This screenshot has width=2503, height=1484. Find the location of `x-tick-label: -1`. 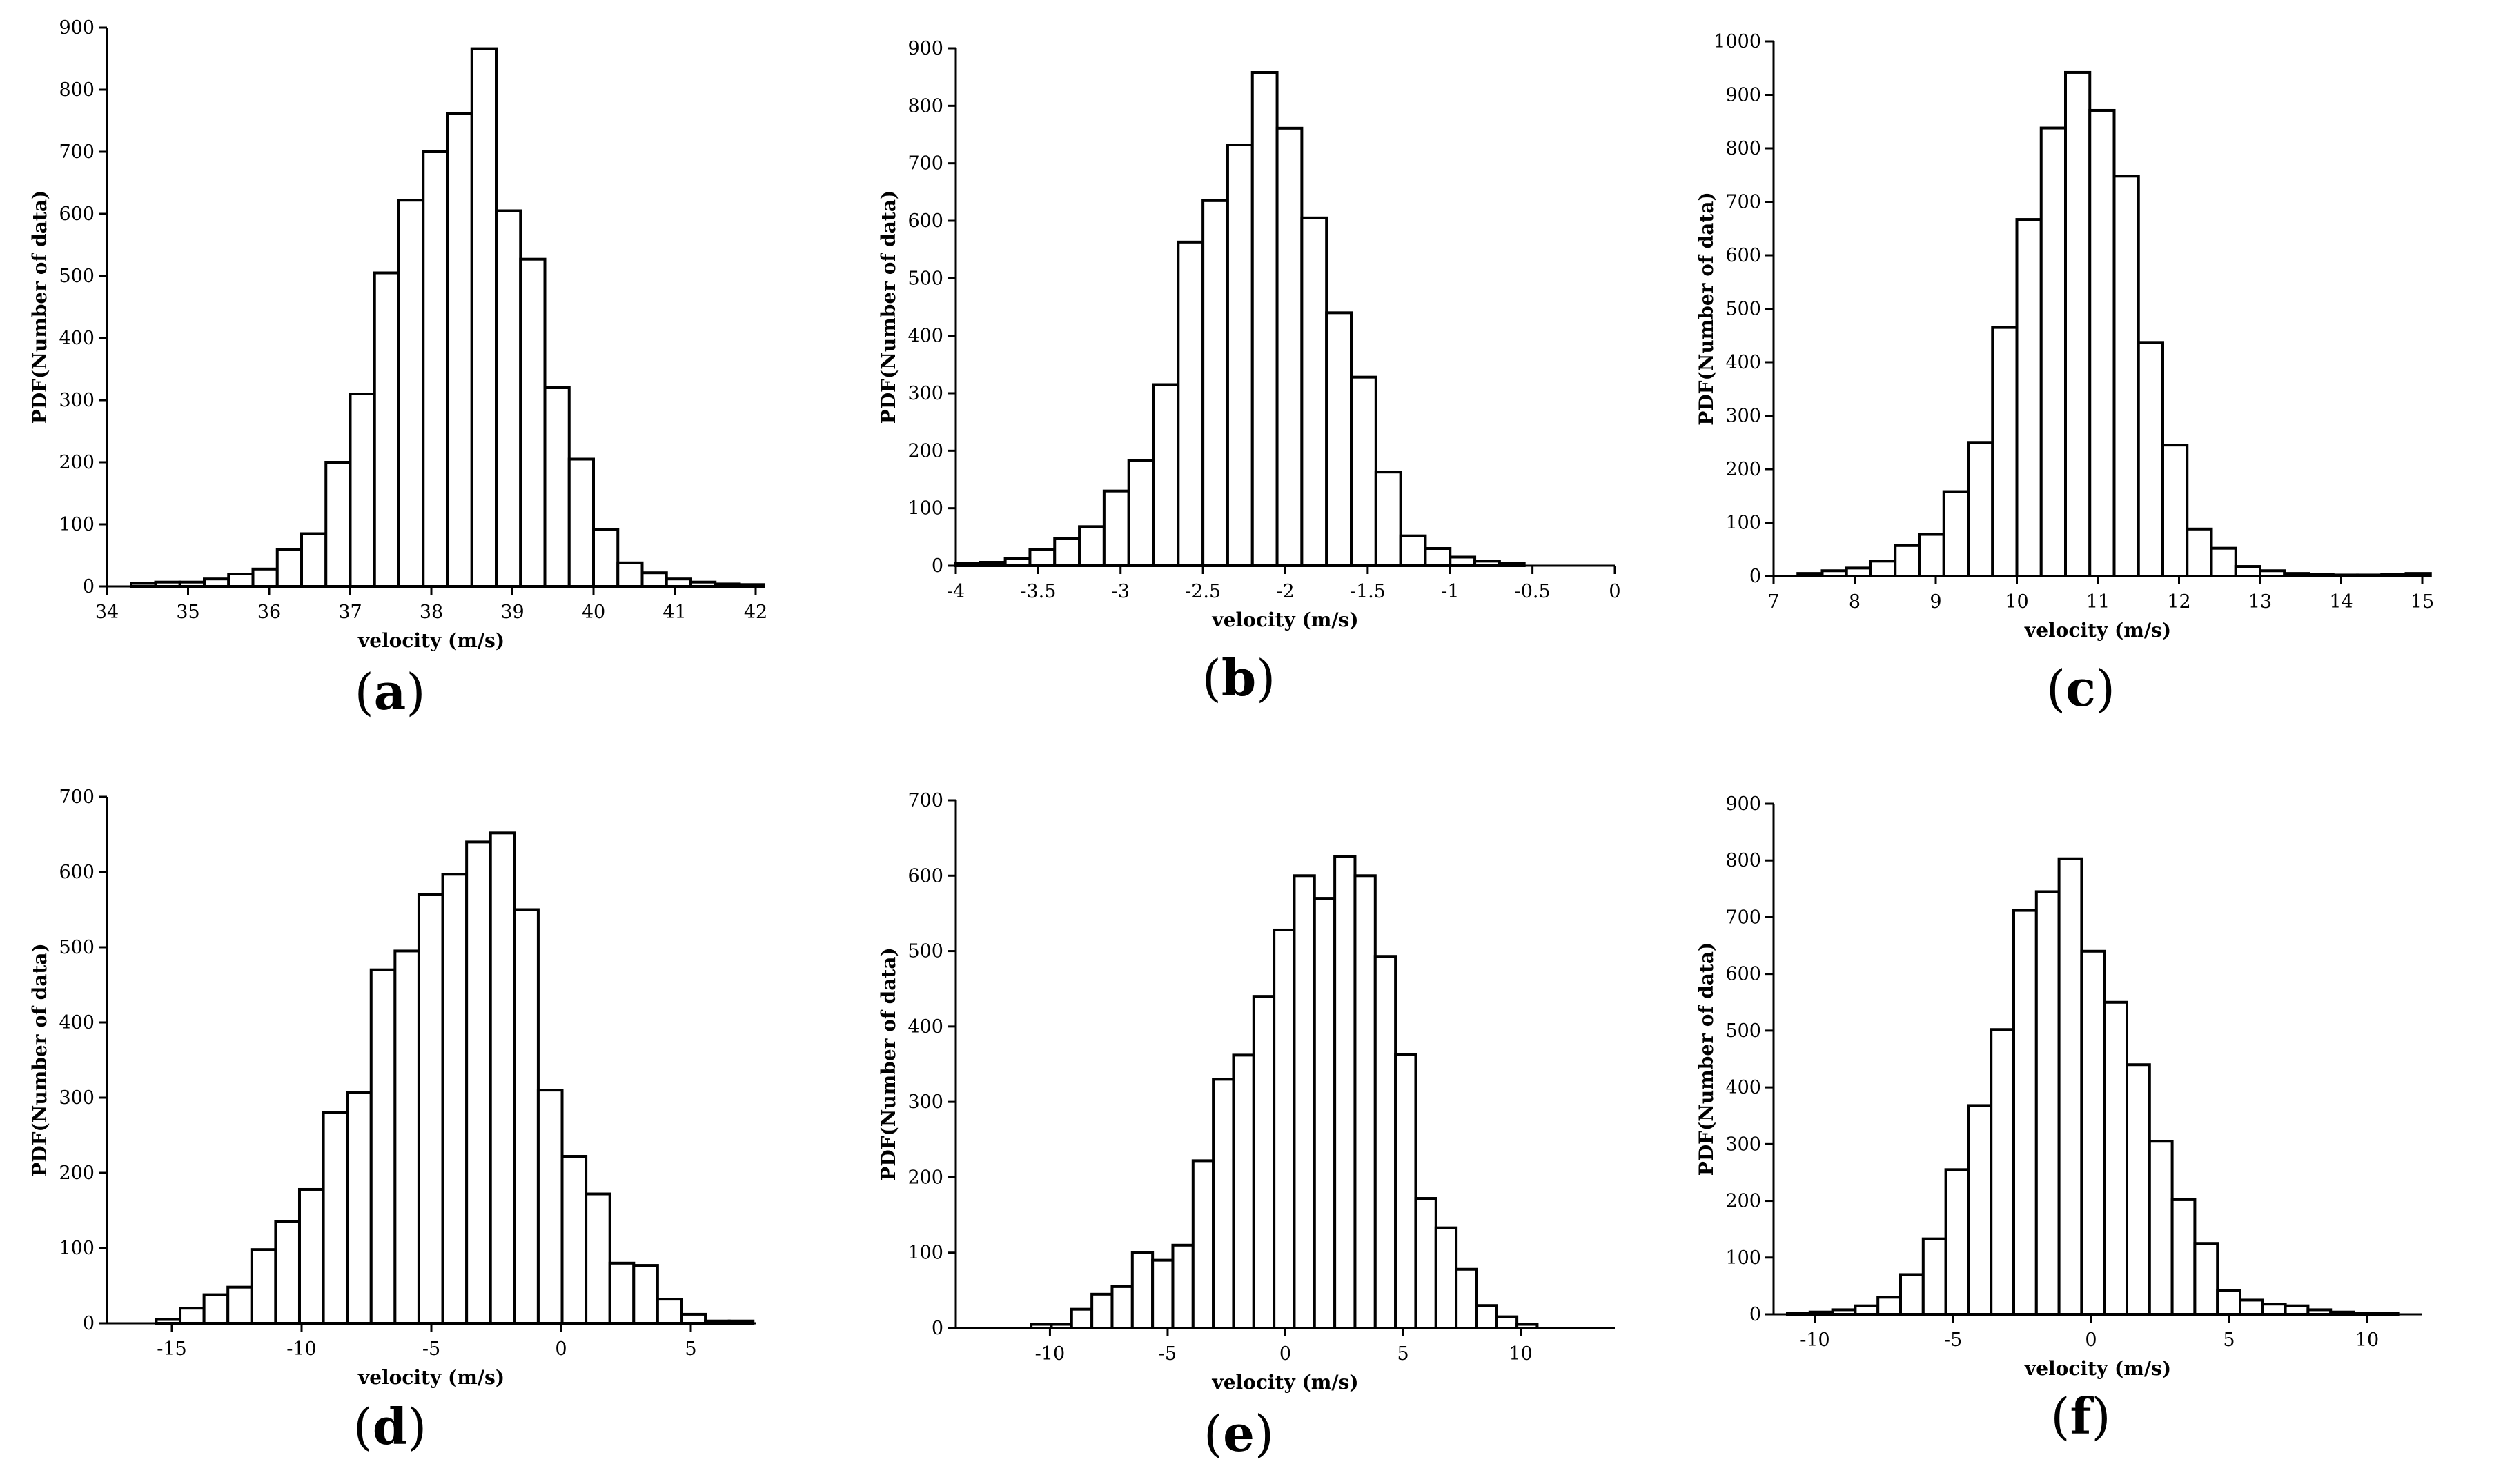

x-tick-label: -1 is located at coordinates (1450, 591).